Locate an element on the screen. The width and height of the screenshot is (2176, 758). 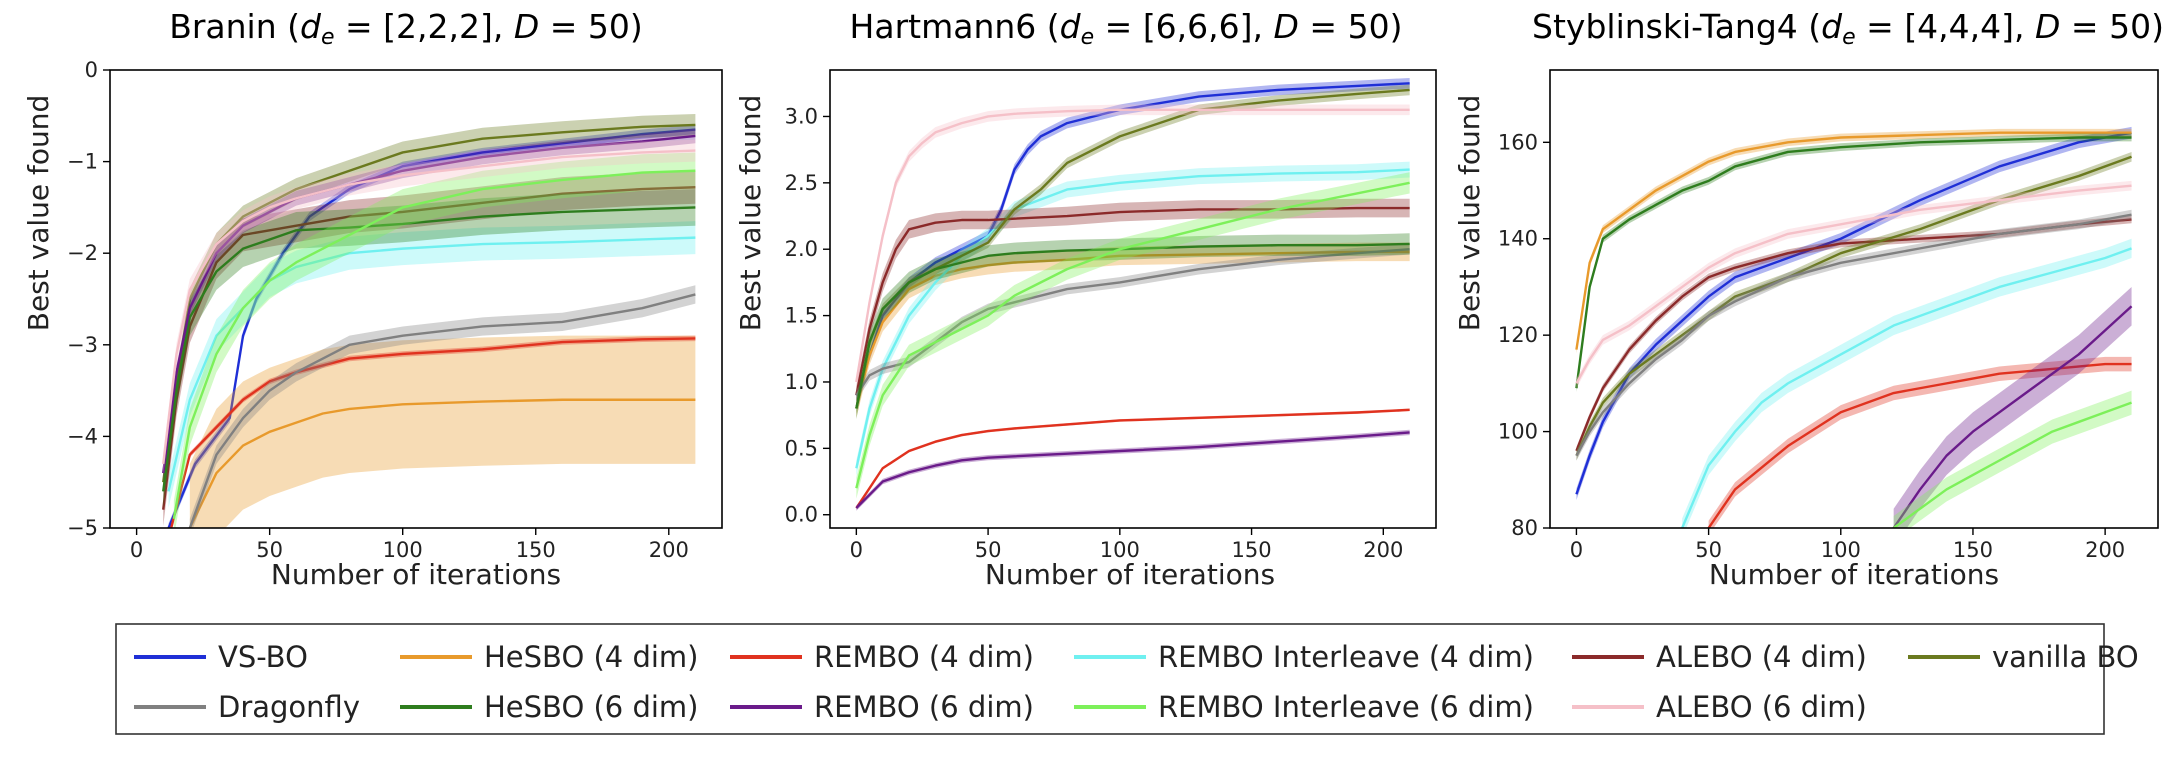
legend-label-rembo-4-dim: REMBO (4 dim) is located at coordinates (924, 657).